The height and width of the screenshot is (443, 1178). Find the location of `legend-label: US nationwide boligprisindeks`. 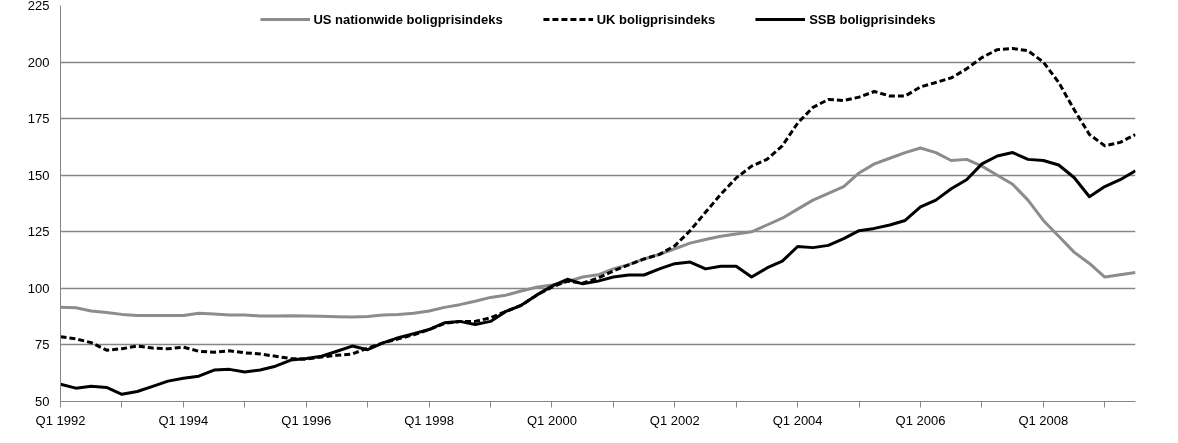

legend-label: US nationwide boligprisindeks is located at coordinates (408, 19).